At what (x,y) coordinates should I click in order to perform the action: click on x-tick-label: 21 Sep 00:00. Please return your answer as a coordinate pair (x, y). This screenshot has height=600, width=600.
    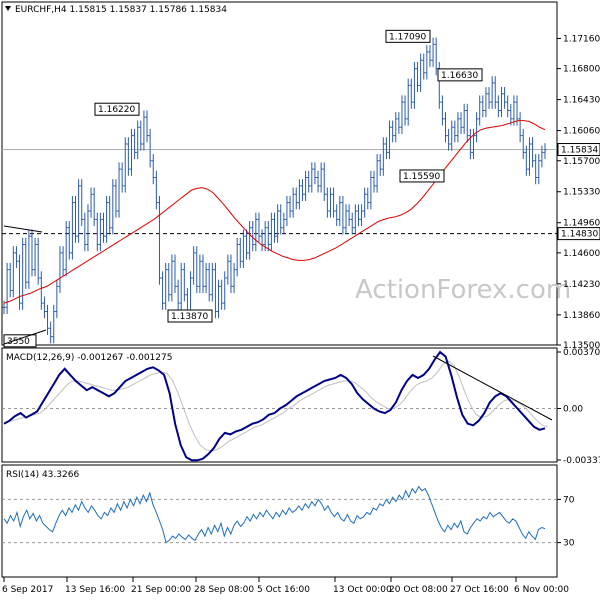
    Looking at the image, I should click on (161, 590).